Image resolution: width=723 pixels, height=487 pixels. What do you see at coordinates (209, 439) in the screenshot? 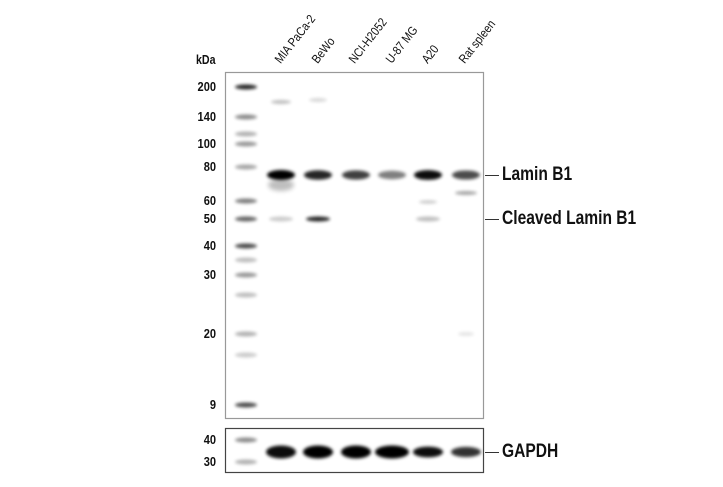
I see `gapdh-marker-40: 40` at bounding box center [209, 439].